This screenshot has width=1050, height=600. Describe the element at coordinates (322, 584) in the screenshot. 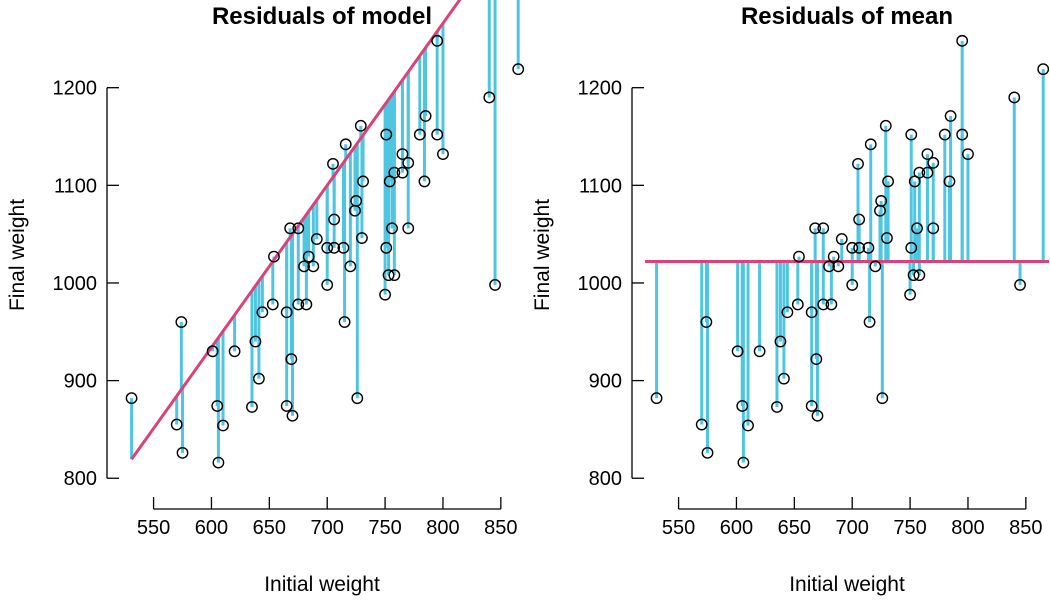

I see `x-axis-label: Initial weight` at that location.